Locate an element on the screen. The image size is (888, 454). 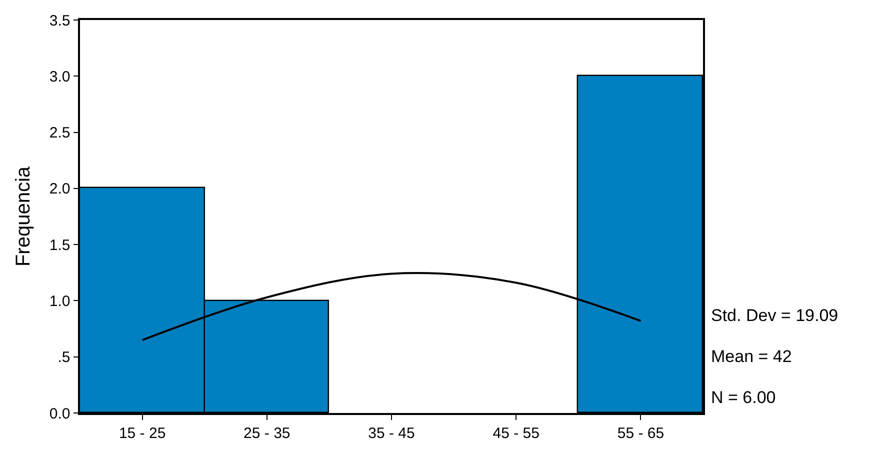
y-tick-label: 1.0 is located at coordinates (59, 301).